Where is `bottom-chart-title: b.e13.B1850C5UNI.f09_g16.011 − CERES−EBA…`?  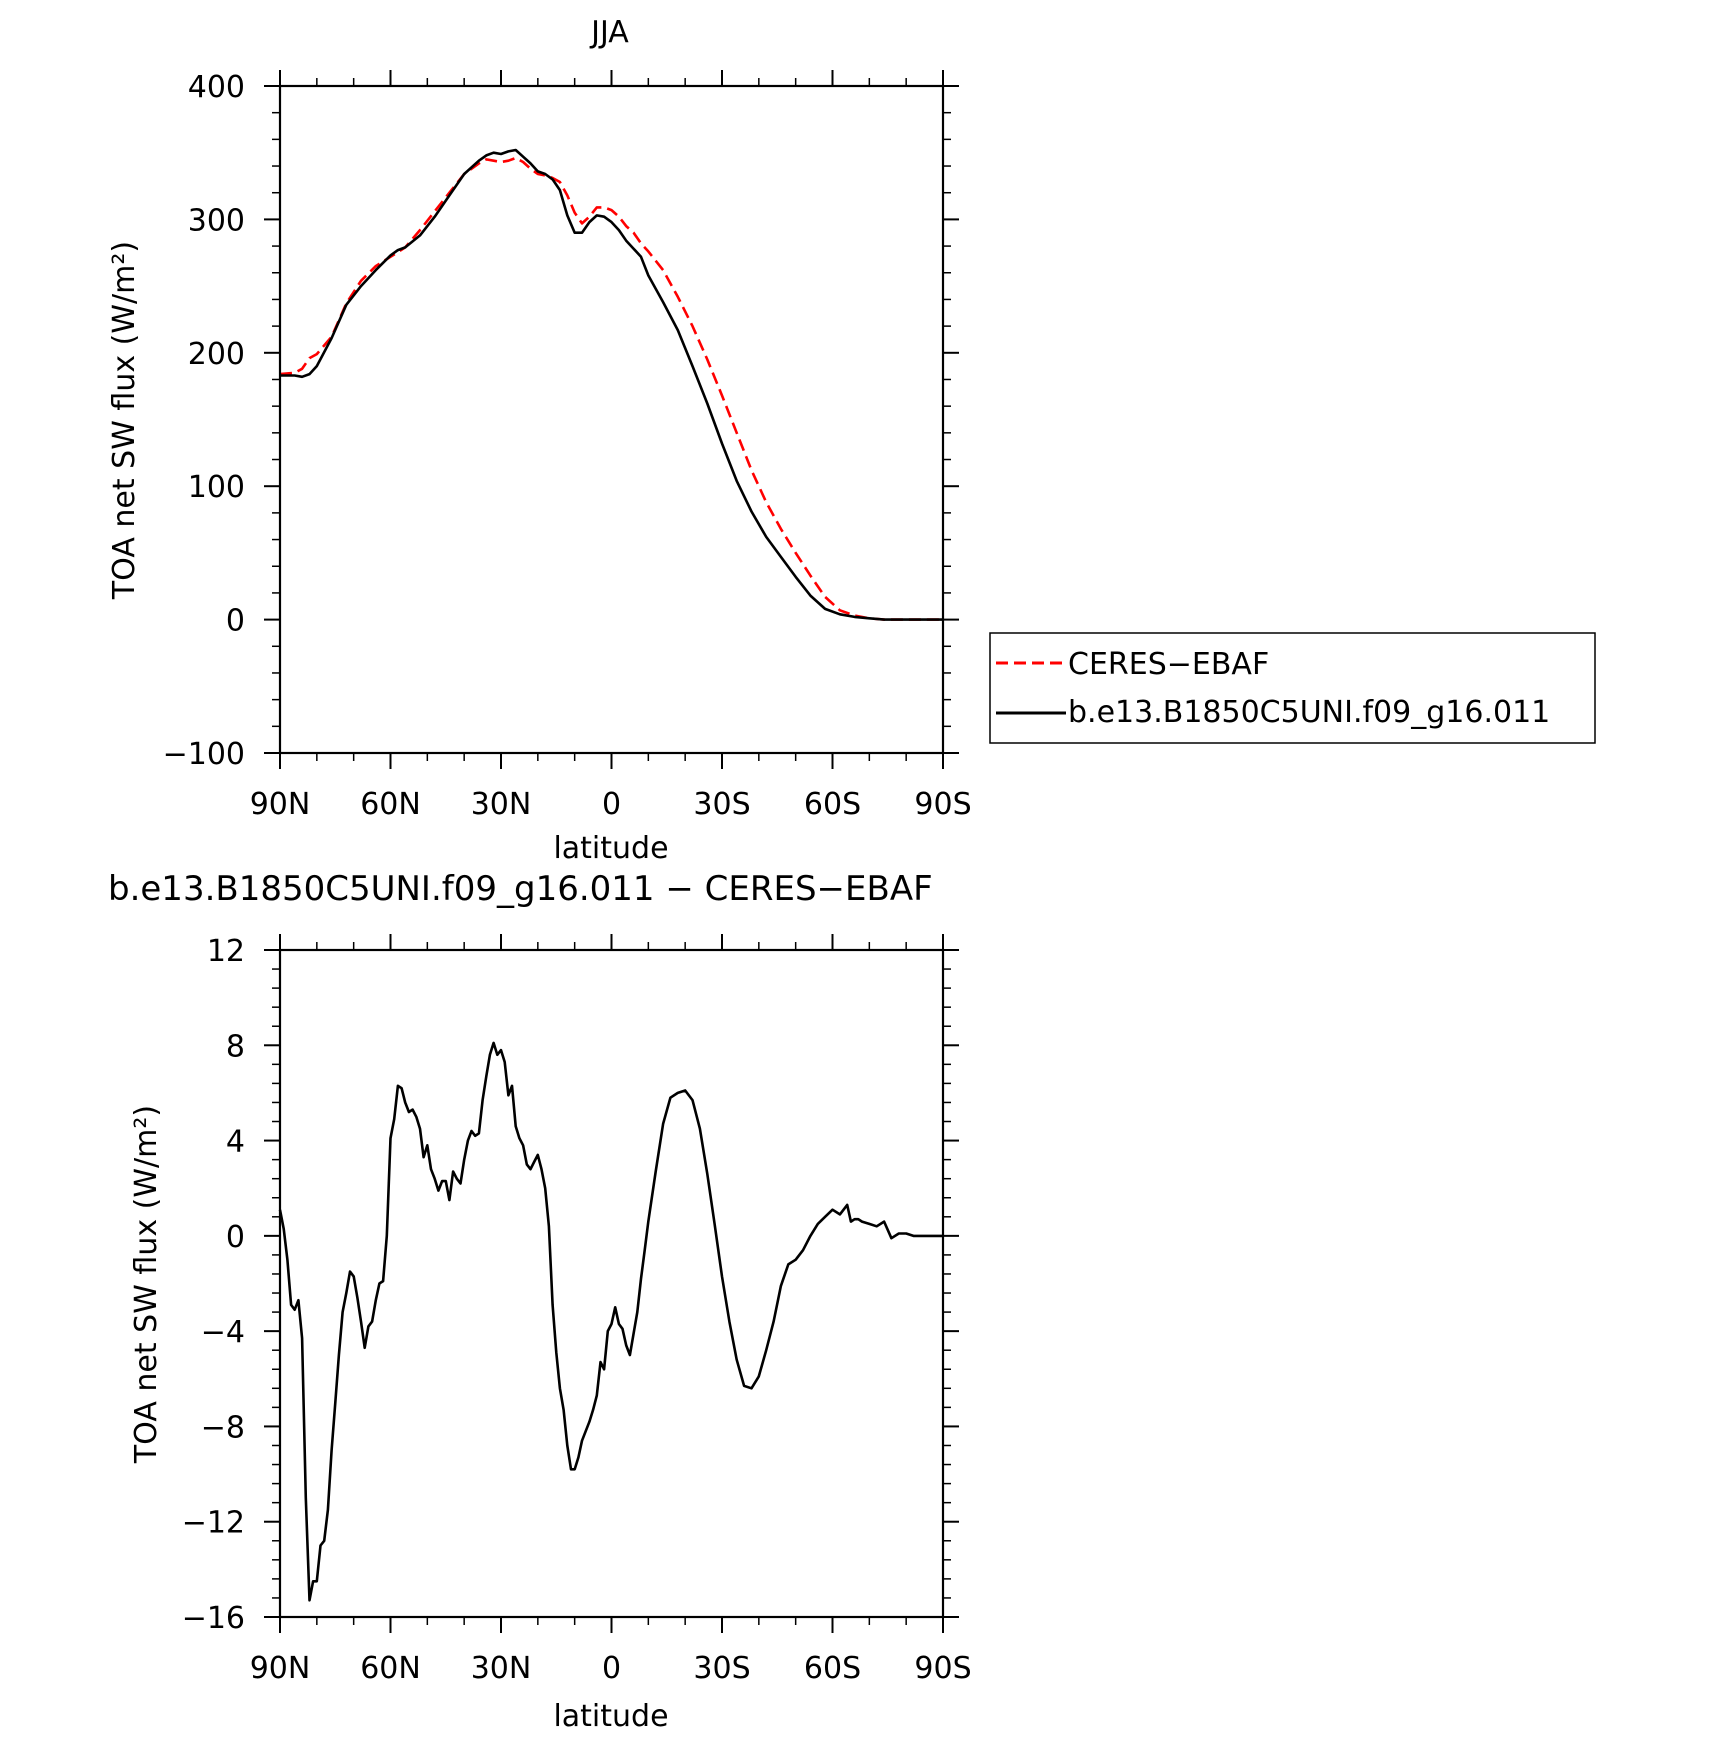
bottom-chart-title: b.e13.B1850C5UNI.f09_g16.011 − CERES−EBA… is located at coordinates (520, 889).